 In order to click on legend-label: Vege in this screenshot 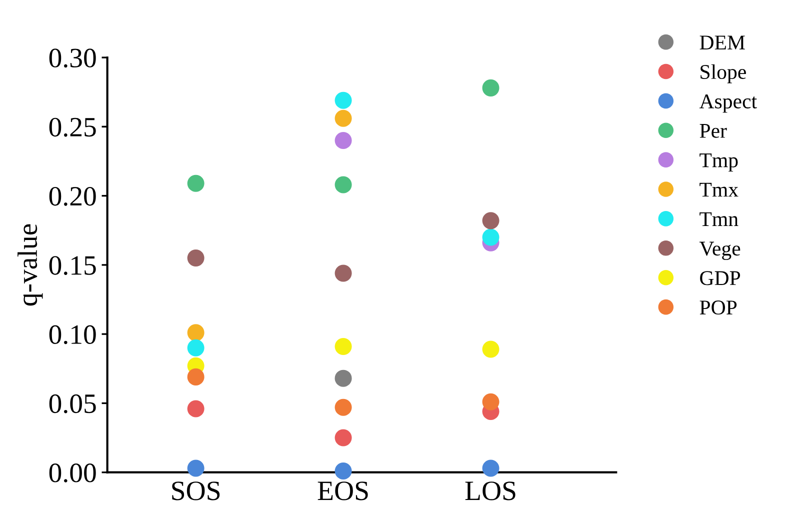, I will do `click(719, 251)`.